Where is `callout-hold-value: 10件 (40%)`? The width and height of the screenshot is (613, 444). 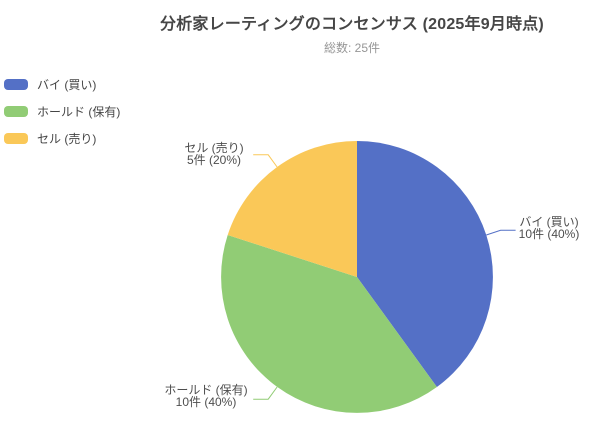 callout-hold-value: 10件 (40%) is located at coordinates (206, 402).